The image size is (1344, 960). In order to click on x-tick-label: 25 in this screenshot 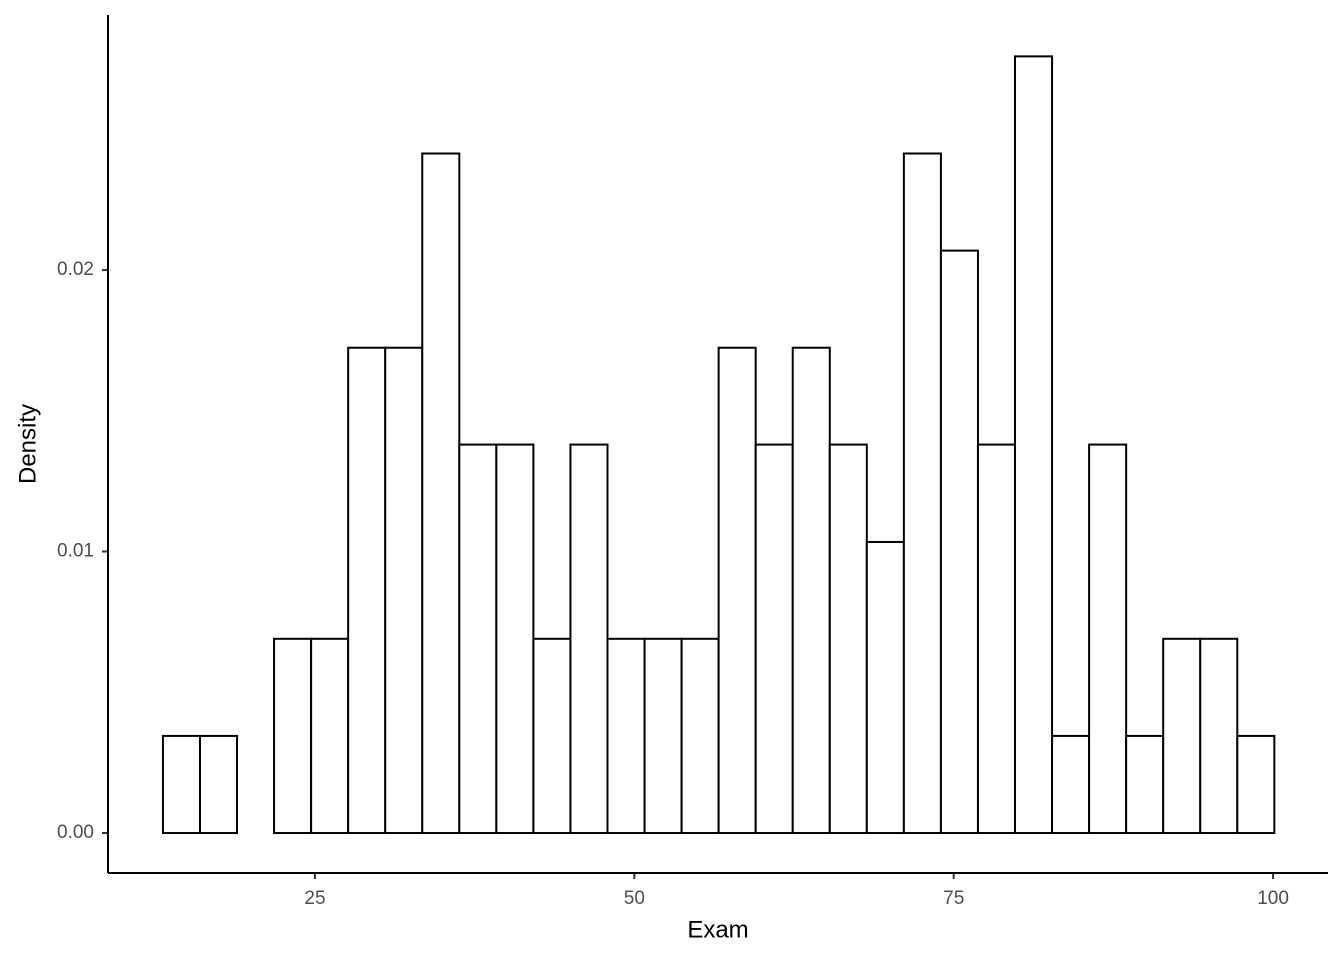, I will do `click(314, 898)`.